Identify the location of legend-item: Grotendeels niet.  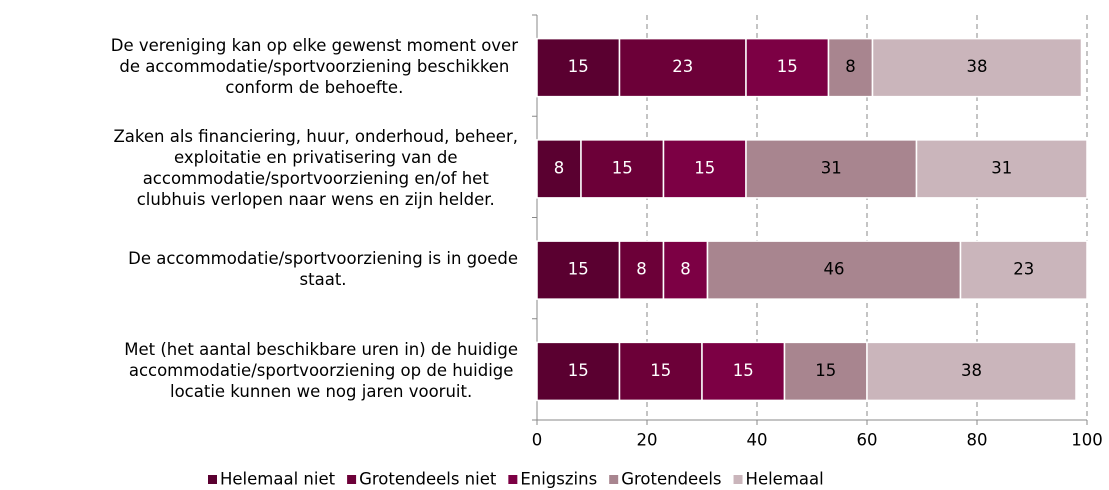
(422, 479).